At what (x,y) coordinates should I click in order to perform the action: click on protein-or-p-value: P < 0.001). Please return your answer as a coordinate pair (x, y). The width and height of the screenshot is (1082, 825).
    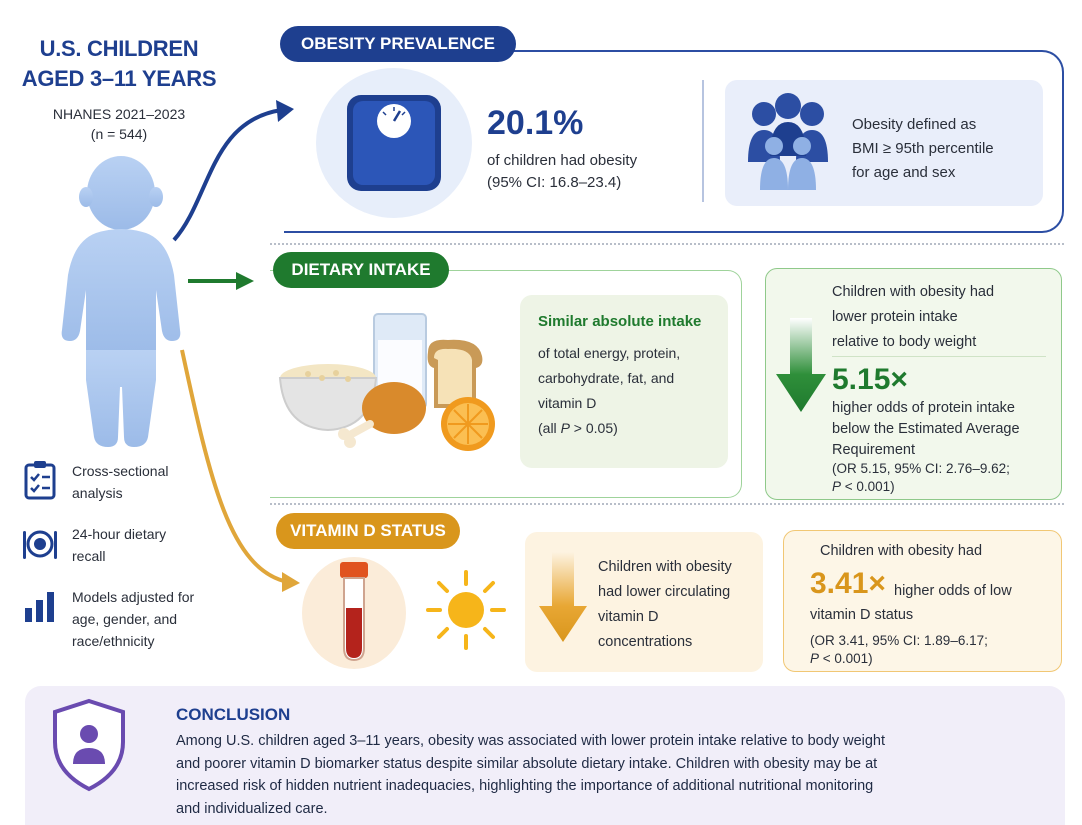
    Looking at the image, I should click on (863, 486).